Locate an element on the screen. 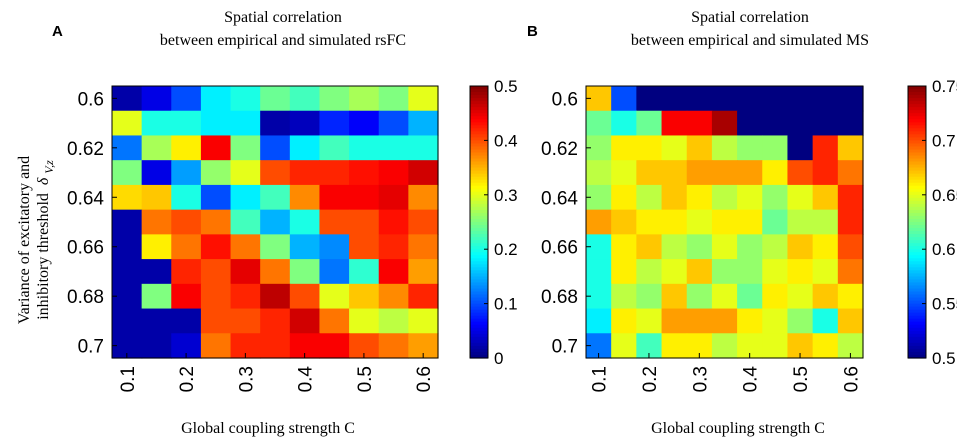 The width and height of the screenshot is (957, 446). colorbar-tick-label: 0.4 is located at coordinates (506, 140).